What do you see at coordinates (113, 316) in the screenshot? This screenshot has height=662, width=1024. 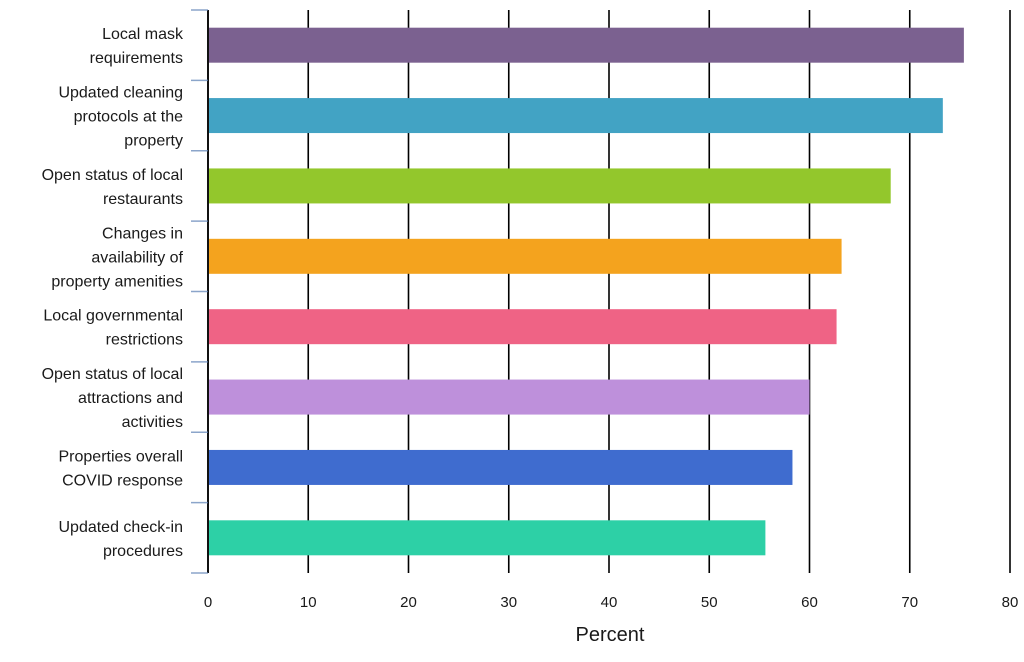 I see `category-label: Local governmental` at bounding box center [113, 316].